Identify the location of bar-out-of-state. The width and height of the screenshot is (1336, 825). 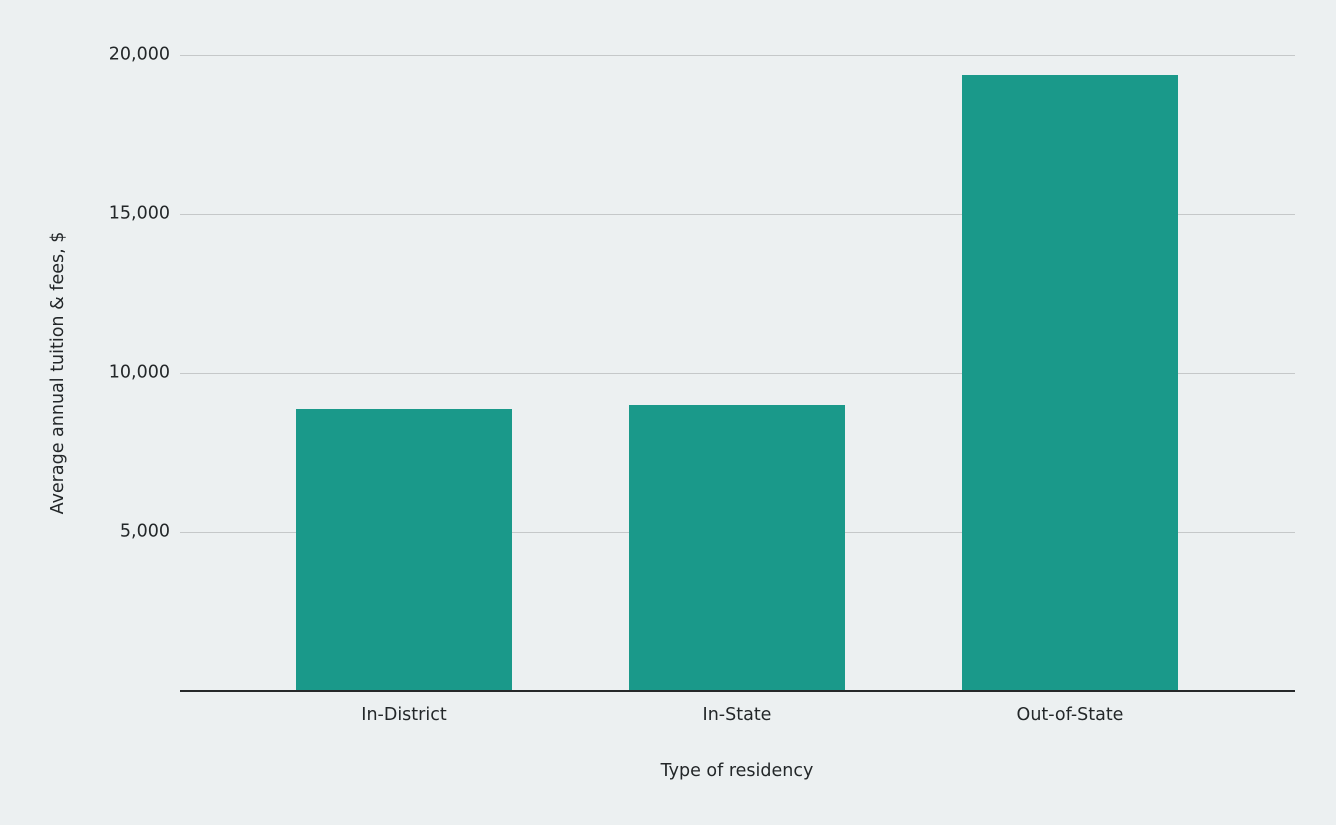
(1070, 383).